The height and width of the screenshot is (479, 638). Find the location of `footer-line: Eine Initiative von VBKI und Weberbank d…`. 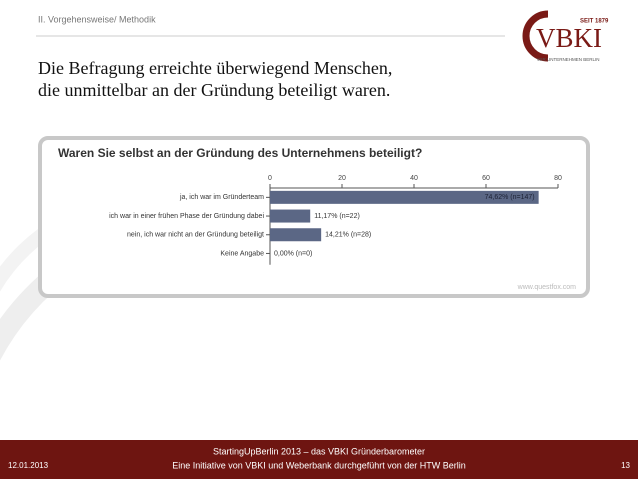

footer-line: Eine Initiative von VBKI und Weberbank d… is located at coordinates (318, 465).